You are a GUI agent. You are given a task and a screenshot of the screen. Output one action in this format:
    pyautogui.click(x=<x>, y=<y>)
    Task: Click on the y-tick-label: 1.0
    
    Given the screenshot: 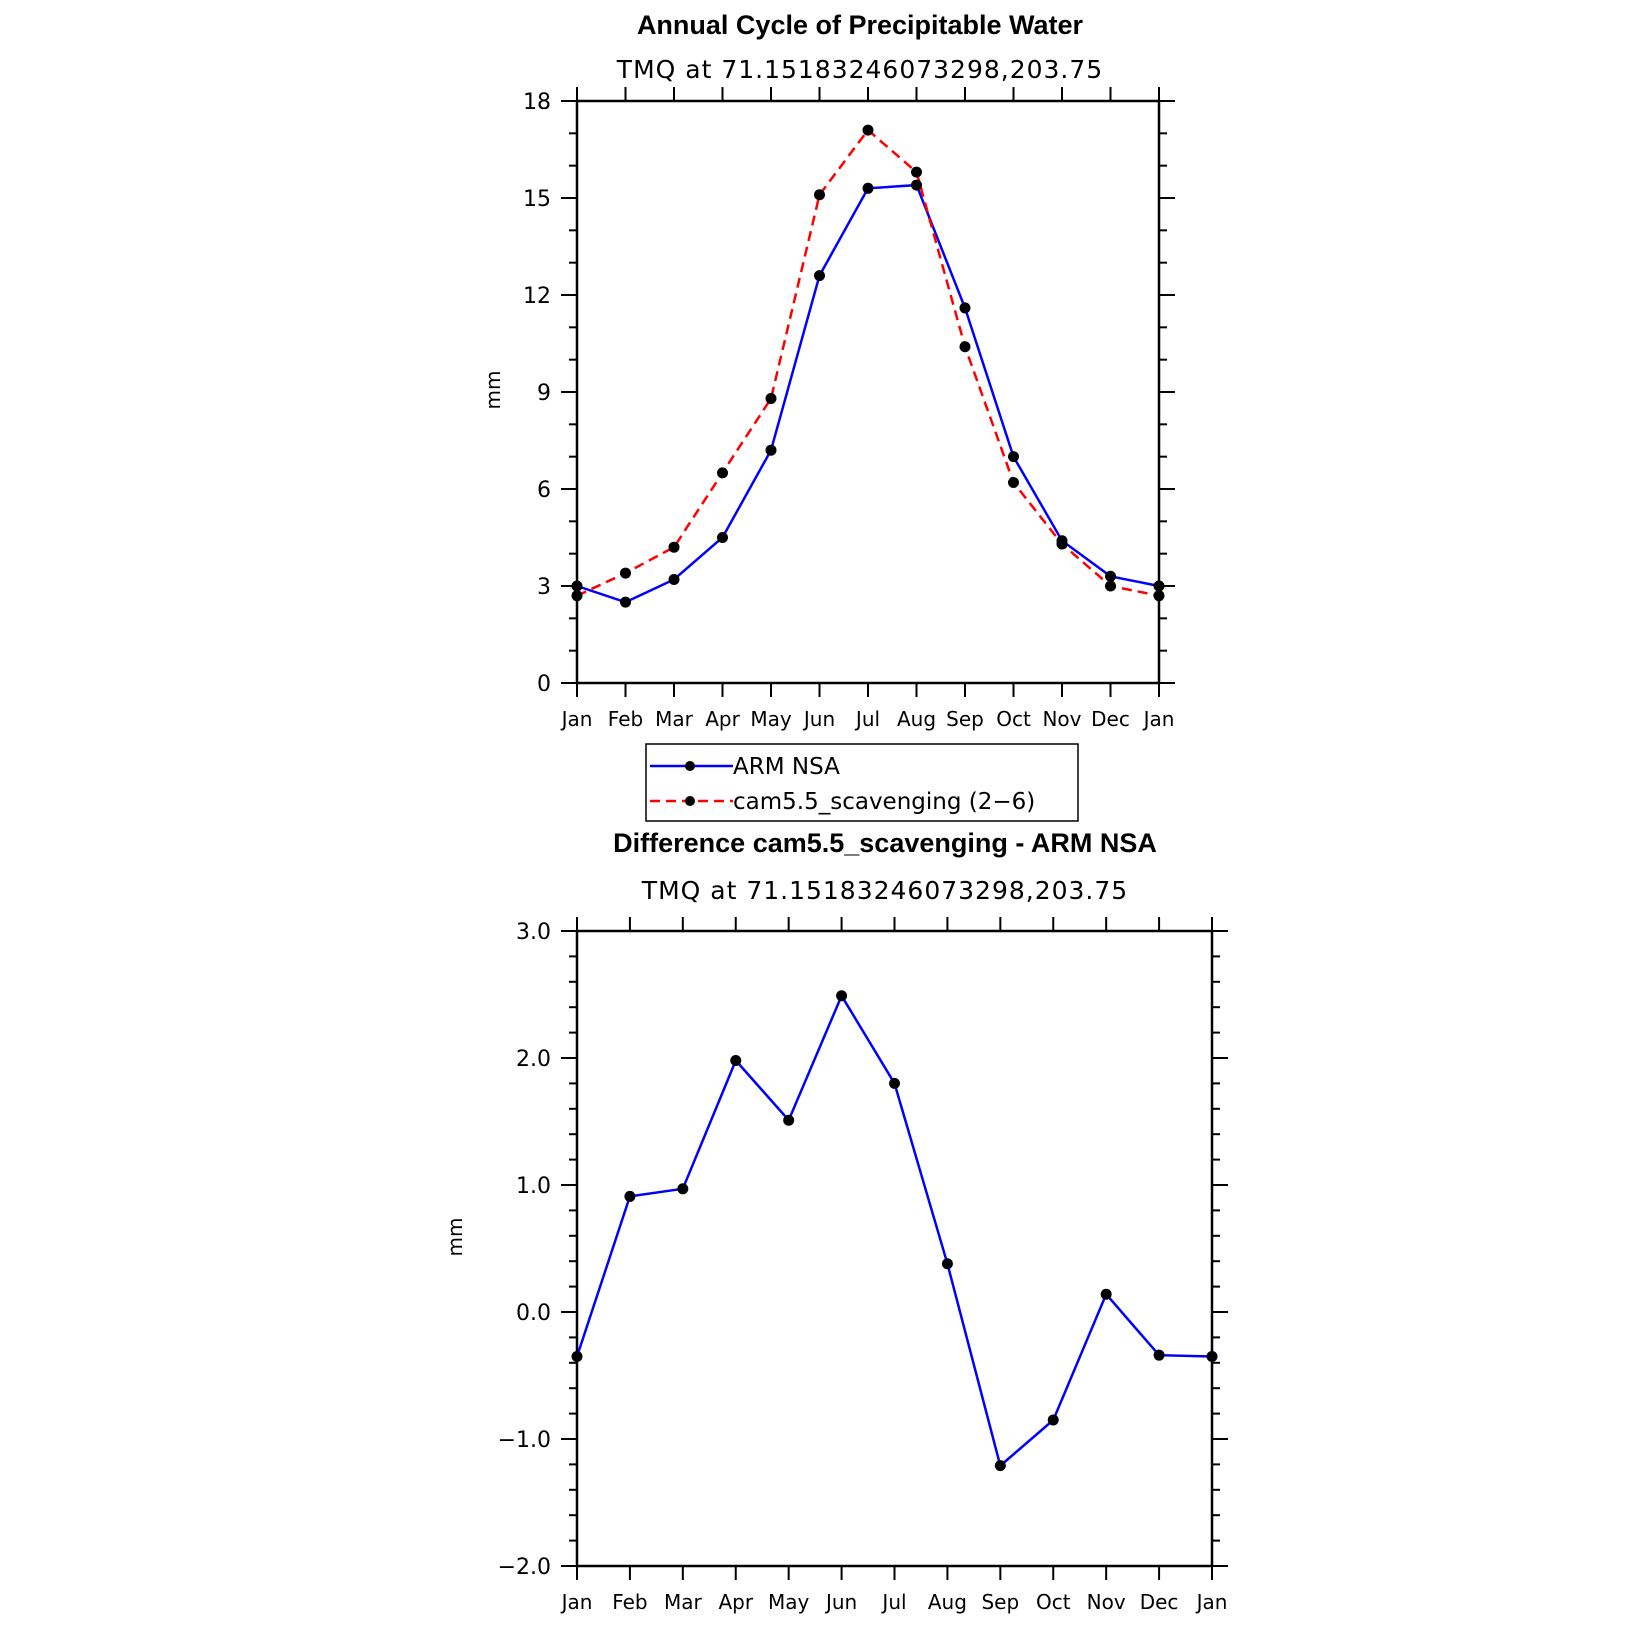 What is the action you would take?
    pyautogui.click(x=533, y=1186)
    